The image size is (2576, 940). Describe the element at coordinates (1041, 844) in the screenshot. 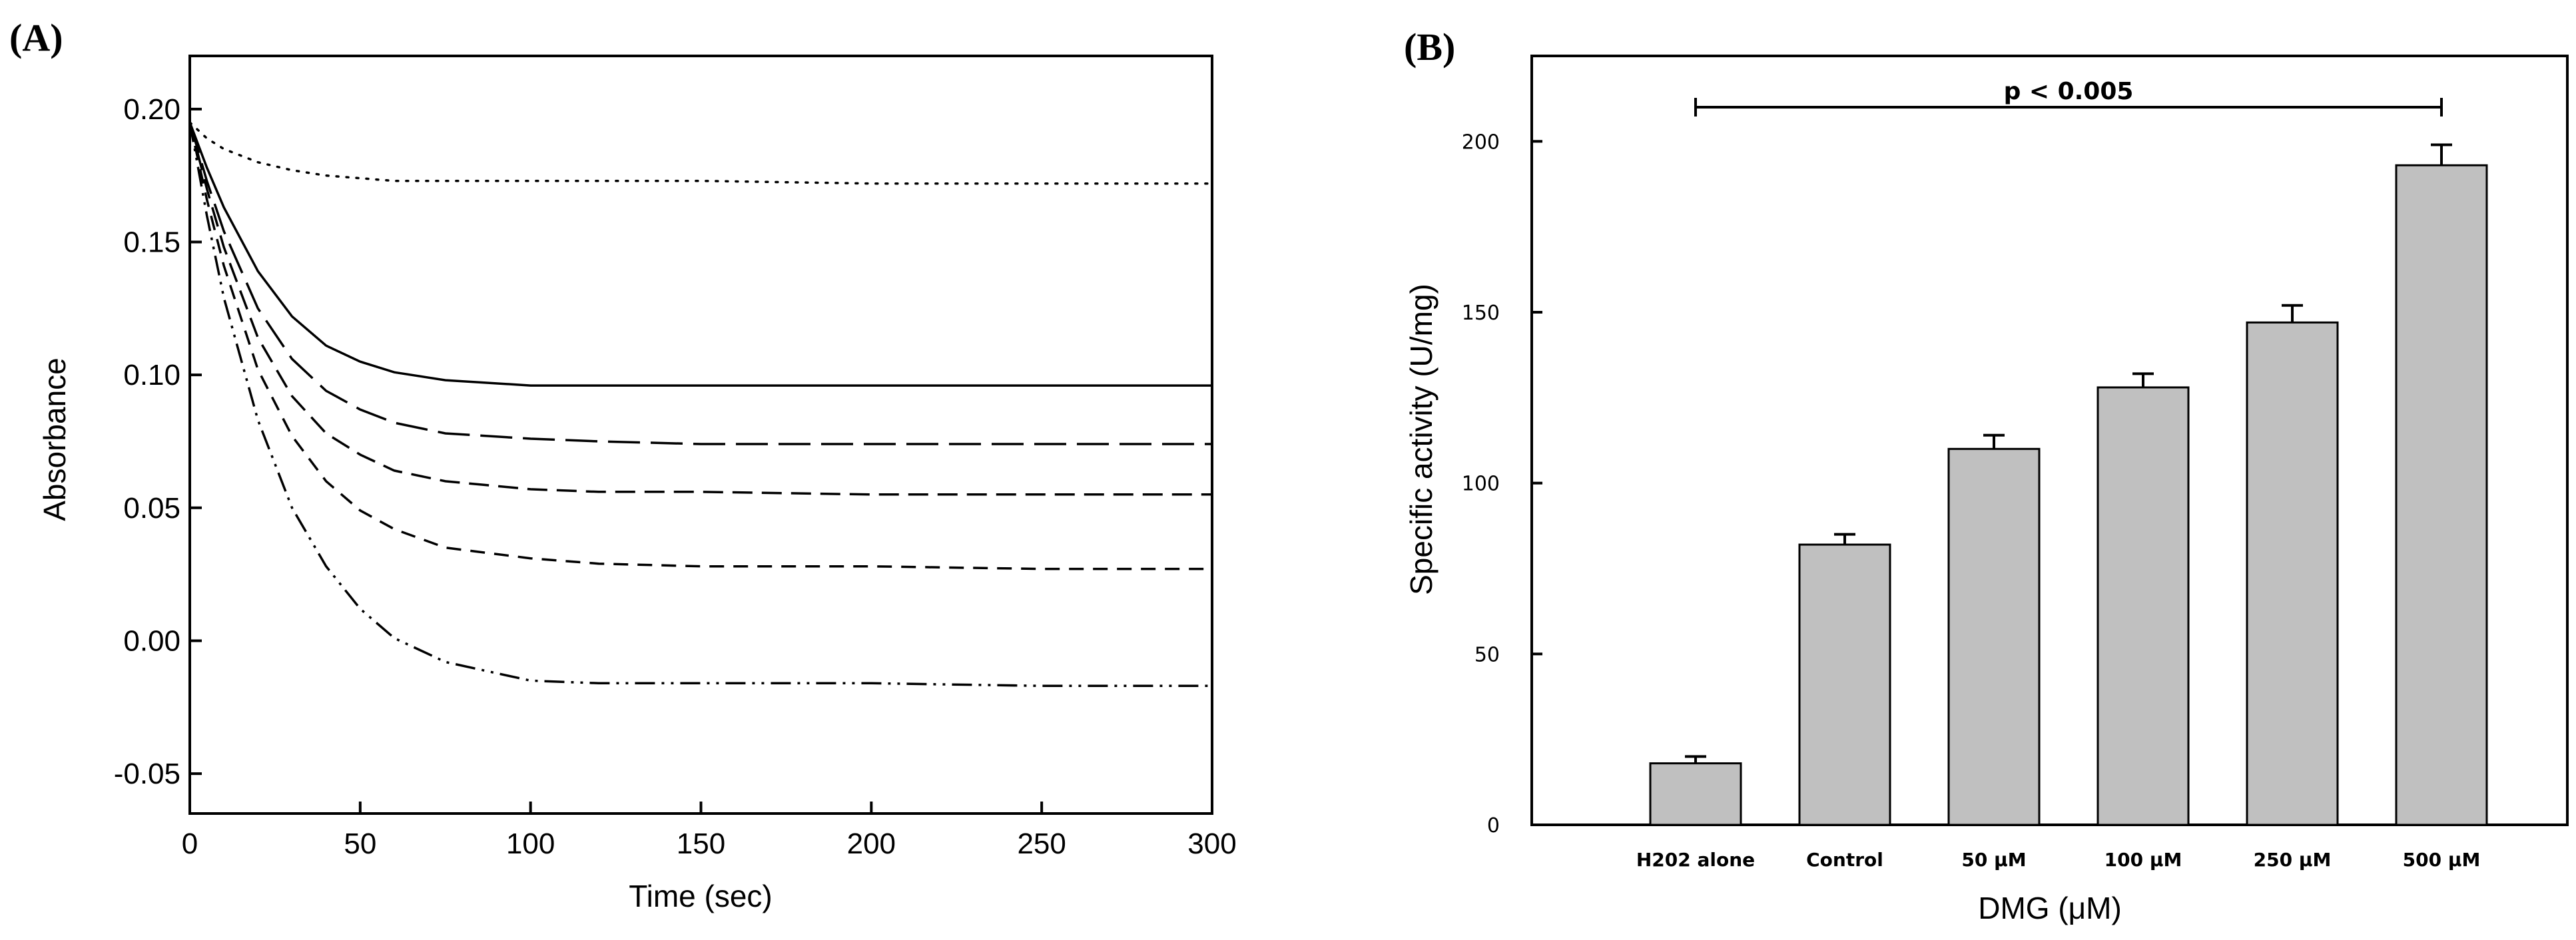

I see `x-tick-label: 250` at that location.